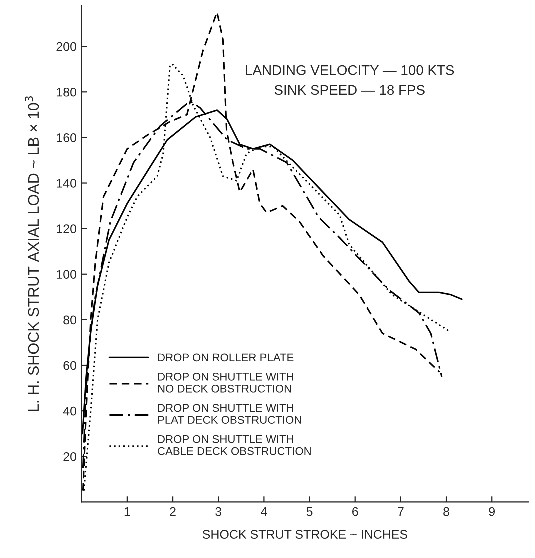  What do you see at coordinates (32, 254) in the screenshot?
I see `y-axis-title: L. H. SHOCK STRUT AXIAL LOAD ~ LB × 10$^{3}$` at bounding box center [32, 254].